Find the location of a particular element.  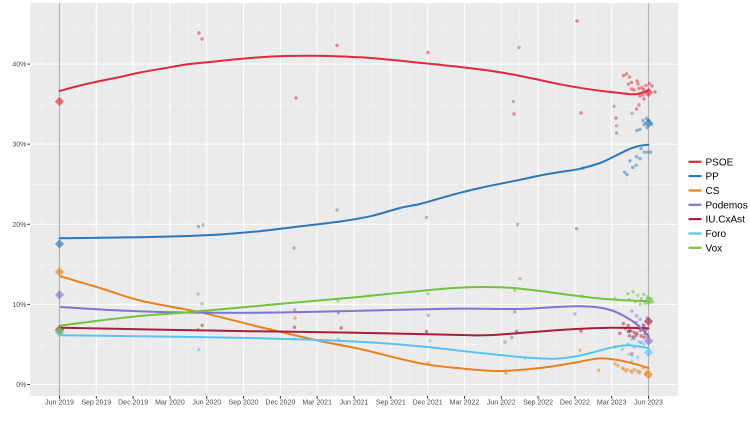

svg-text: Podemos is located at coordinates (727, 205).